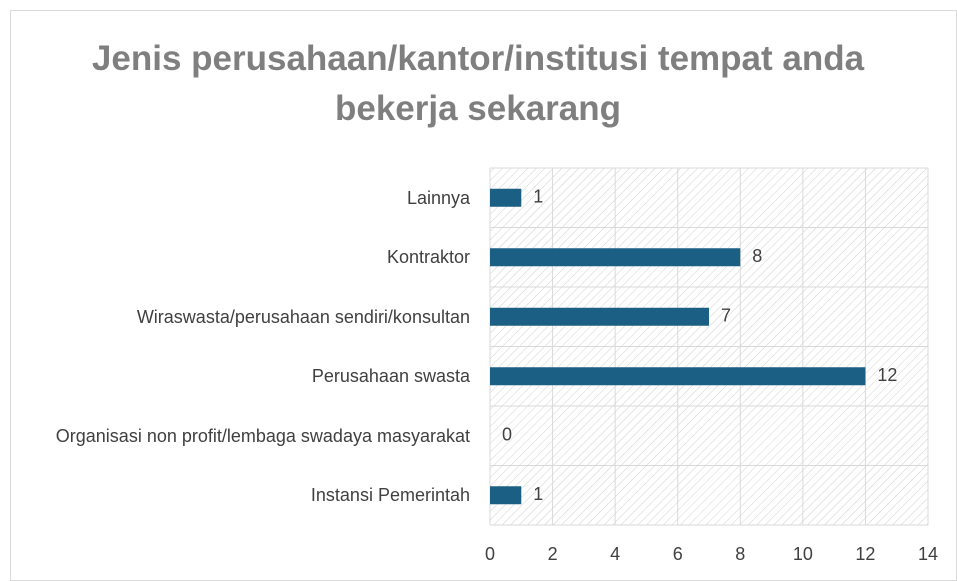 The image size is (957, 581). What do you see at coordinates (803, 554) in the screenshot?
I see `x-tick-label: 10` at bounding box center [803, 554].